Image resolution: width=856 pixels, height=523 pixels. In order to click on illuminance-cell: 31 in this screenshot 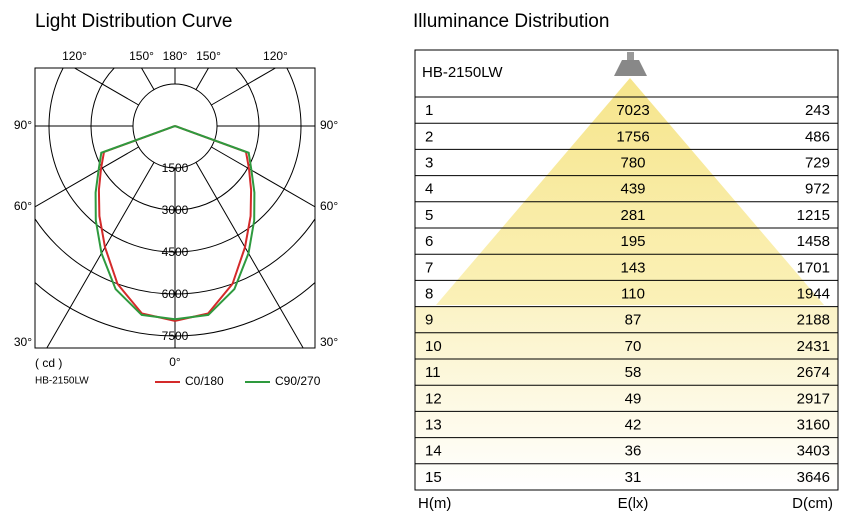, I will do `click(633, 477)`.